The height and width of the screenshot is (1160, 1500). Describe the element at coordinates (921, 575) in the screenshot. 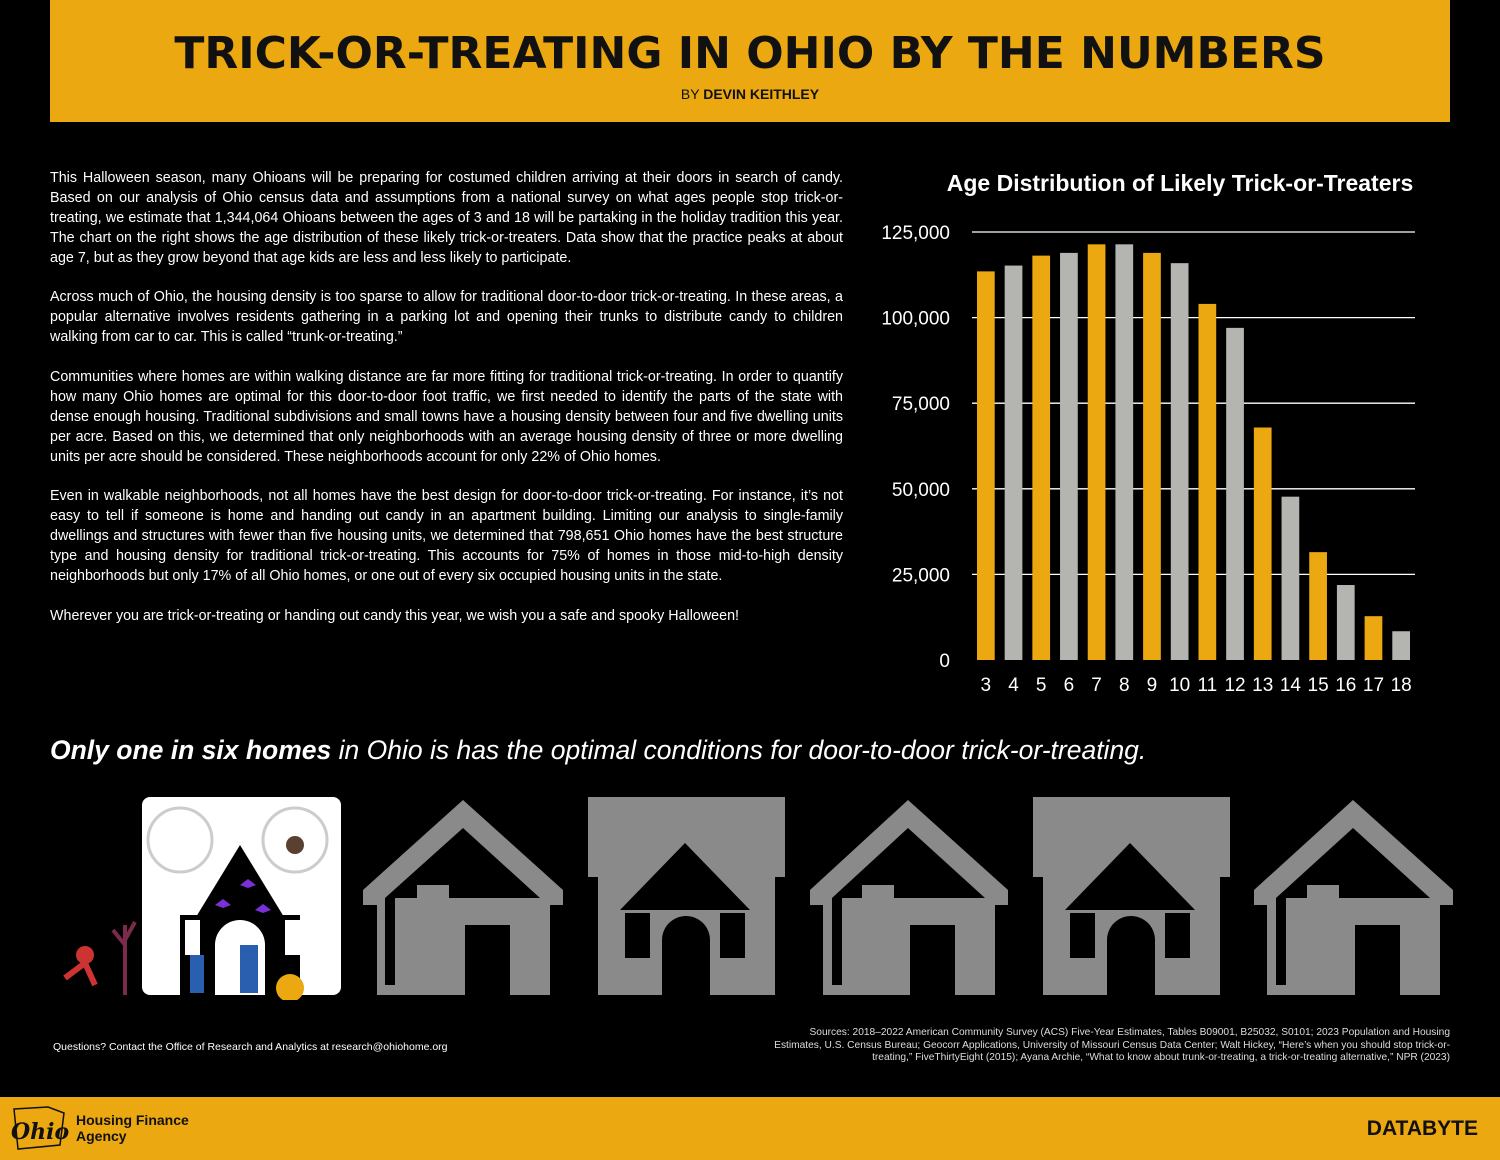

I see `y-tick-label: 25,000` at that location.